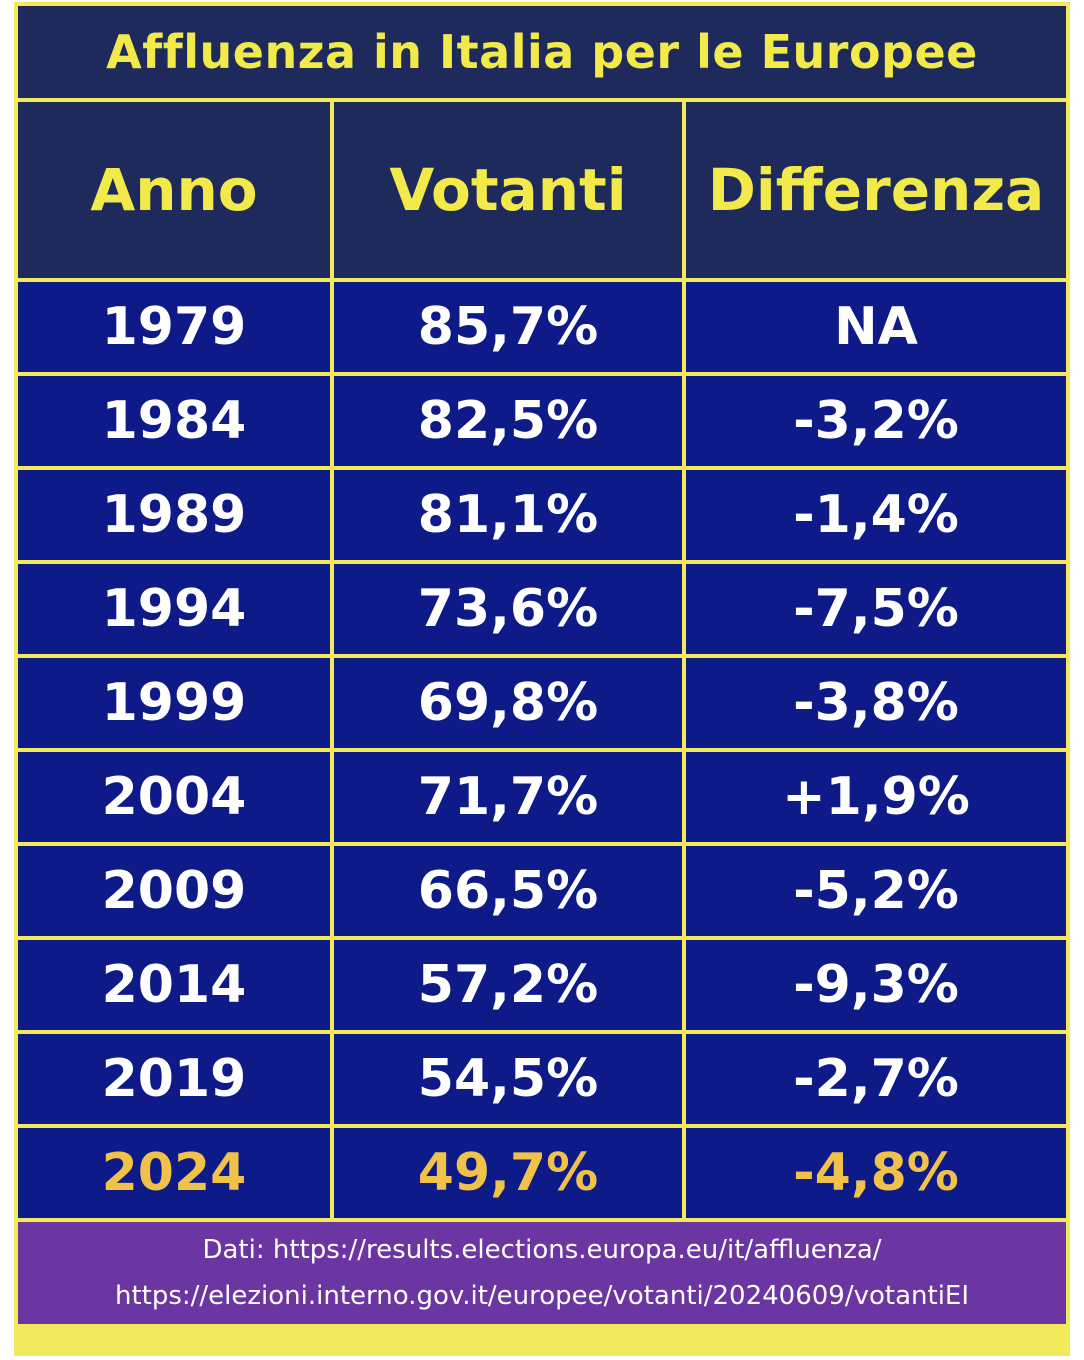 The image size is (1084, 1360). I want to click on cell-anno: 2009, so click(174, 891).